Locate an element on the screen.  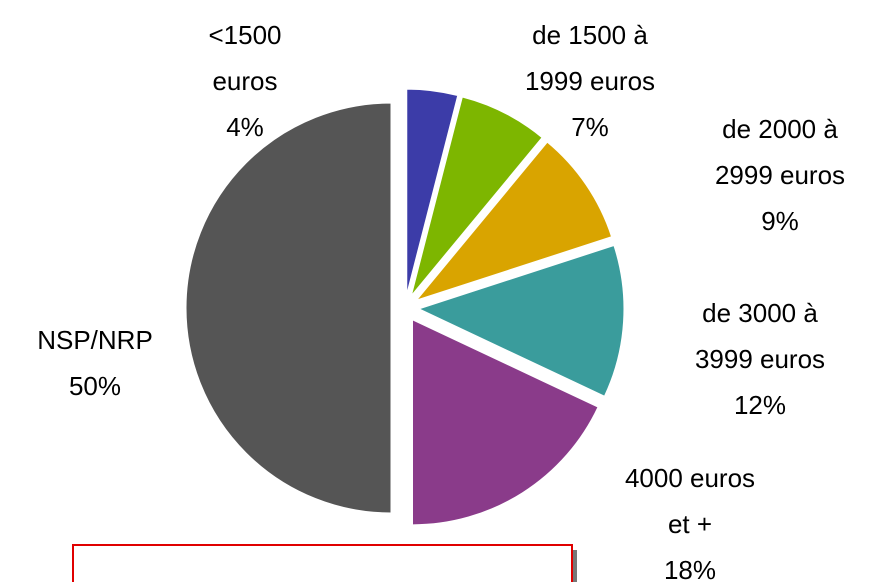
slice-label: de 2000 à 2999 euros 9% is located at coordinates (753, 175).